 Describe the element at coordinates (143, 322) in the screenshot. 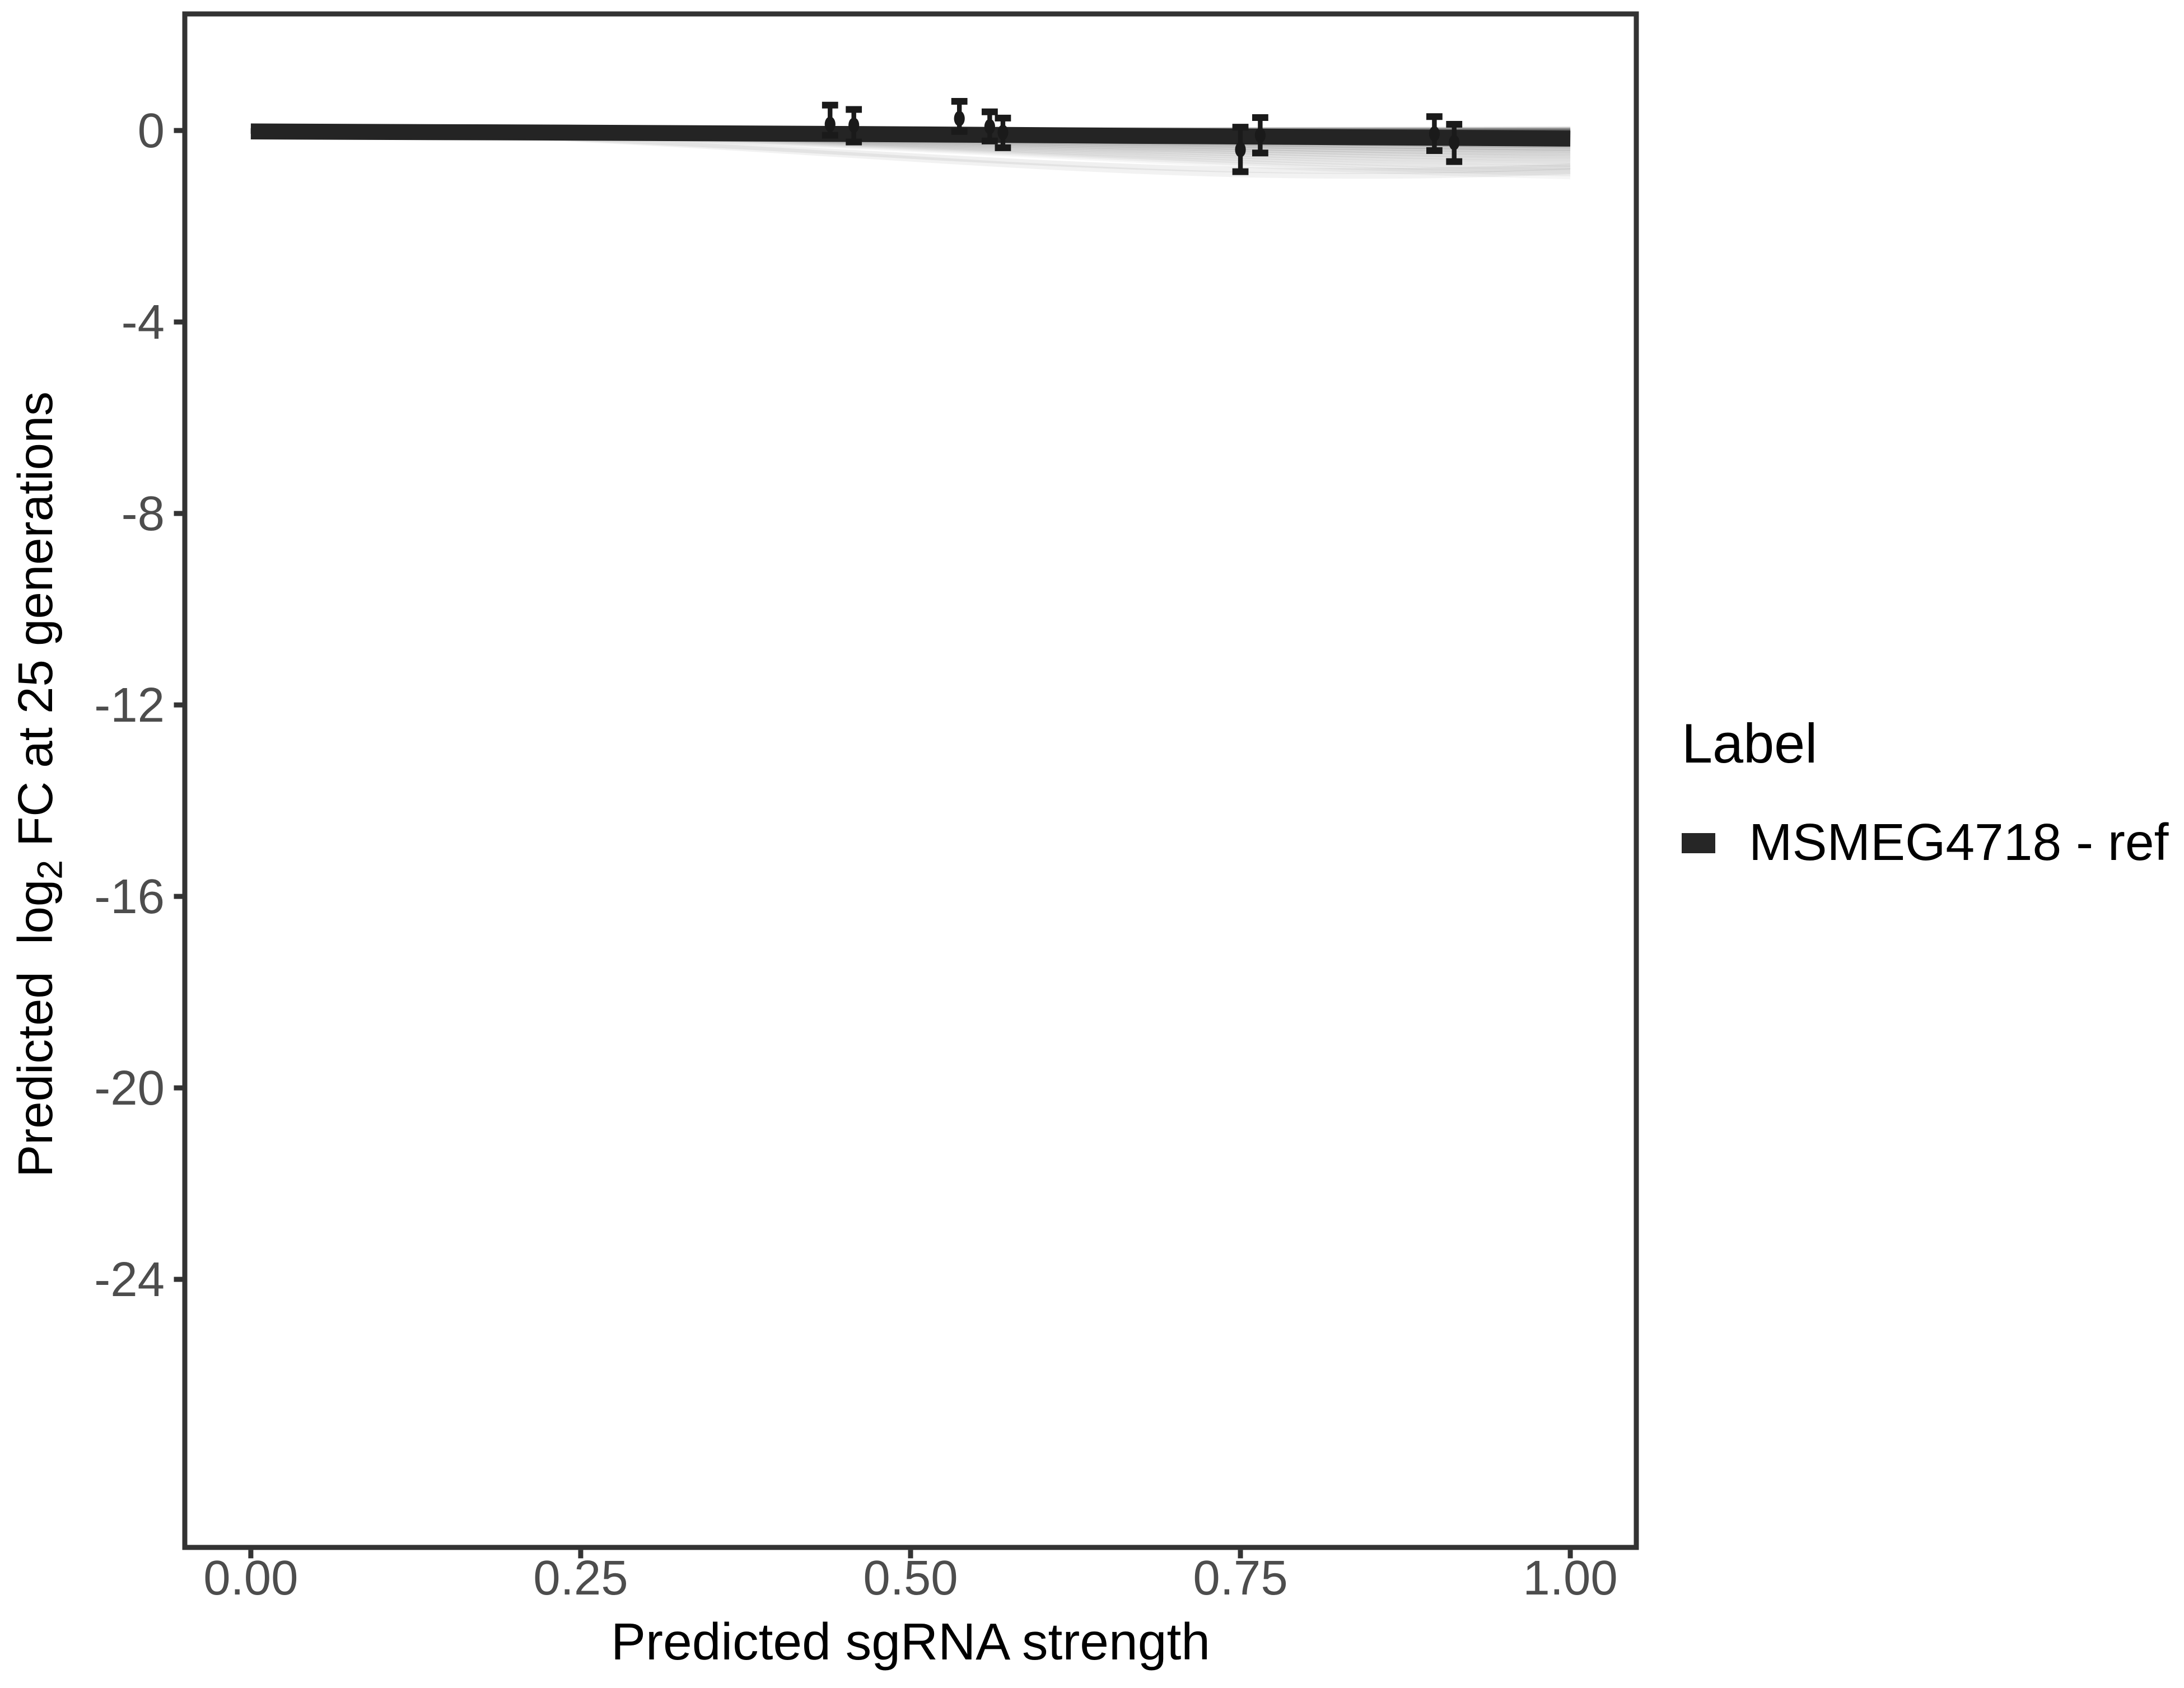

I see `y-tick-label: -4` at that location.